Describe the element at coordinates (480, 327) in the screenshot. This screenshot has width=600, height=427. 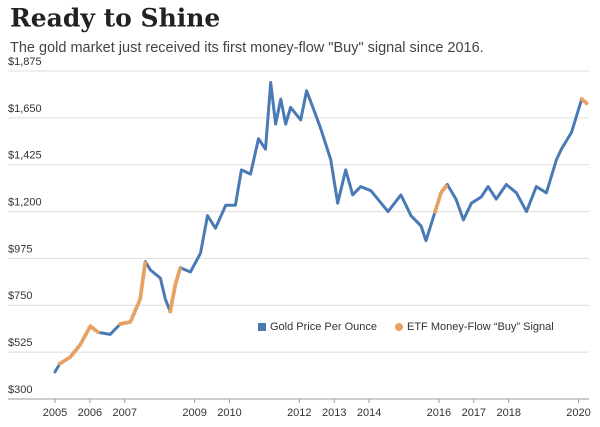
I see `legend-label: ETF Money-Flow “Buy” Signal` at that location.